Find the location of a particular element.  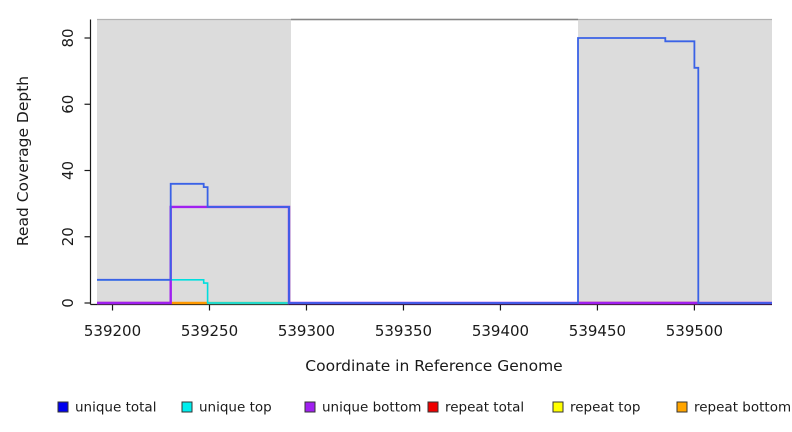

legend-item-unique-top: unique top is located at coordinates (226, 408).